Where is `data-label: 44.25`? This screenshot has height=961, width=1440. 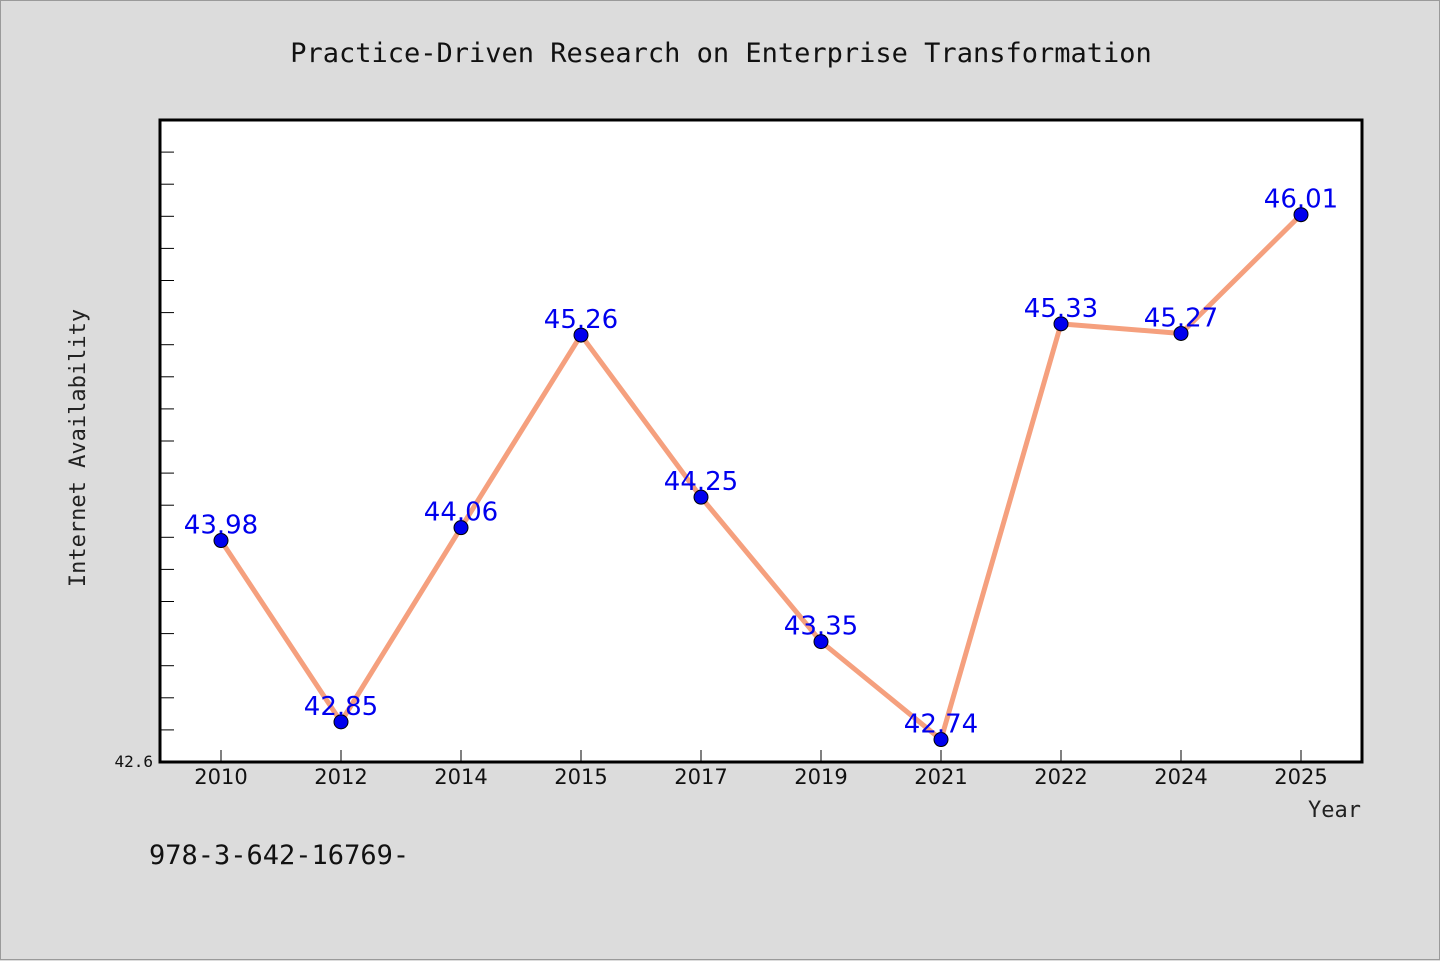
data-label: 44.25 is located at coordinates (701, 482).